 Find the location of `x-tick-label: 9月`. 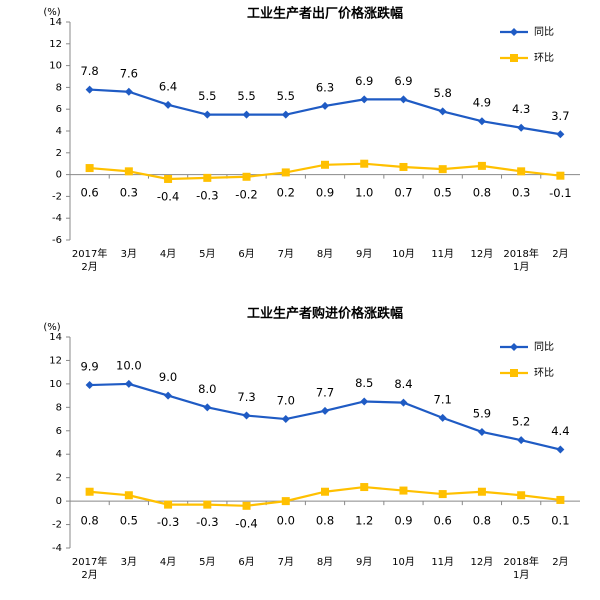

x-tick-label: 9月 is located at coordinates (364, 254).